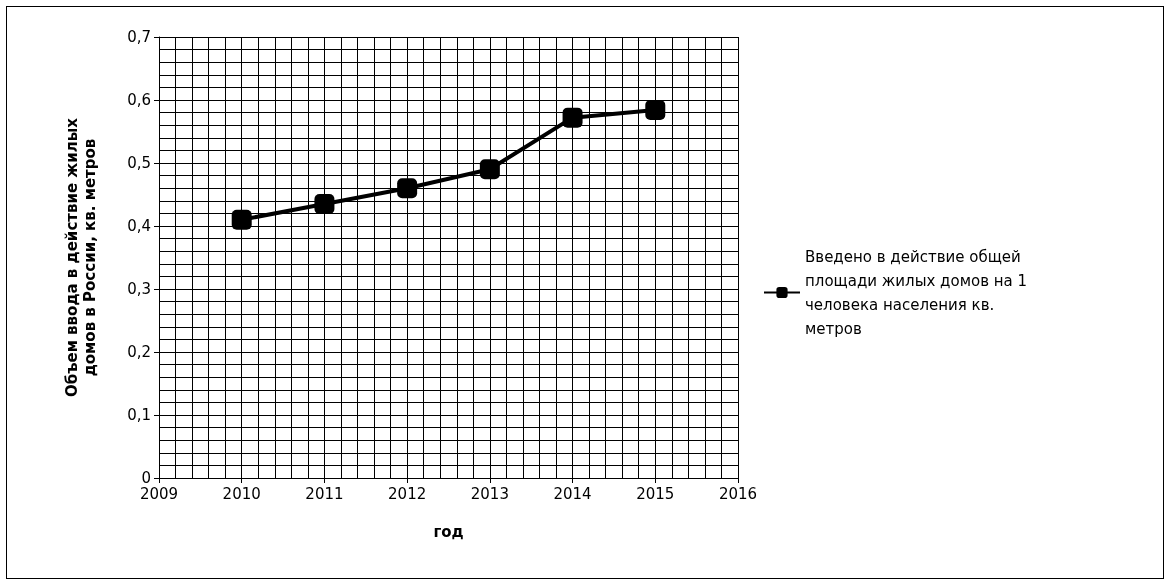 Image resolution: width=1172 pixels, height=587 pixels. I want to click on y-tick-label: 0,4, so click(139, 226).